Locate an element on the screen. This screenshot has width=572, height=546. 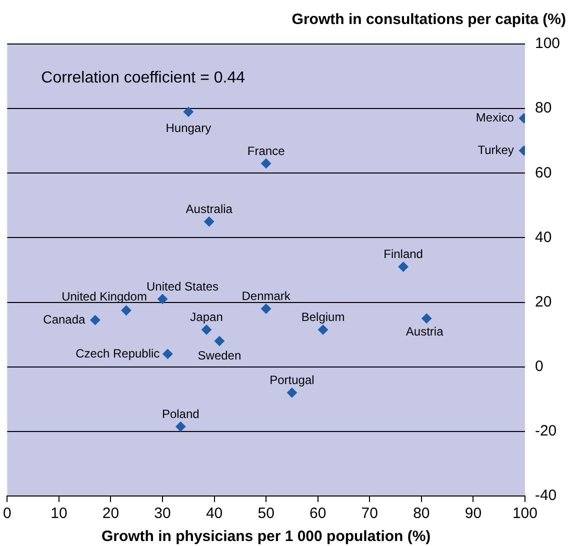
series-label: Portugal is located at coordinates (292, 380).